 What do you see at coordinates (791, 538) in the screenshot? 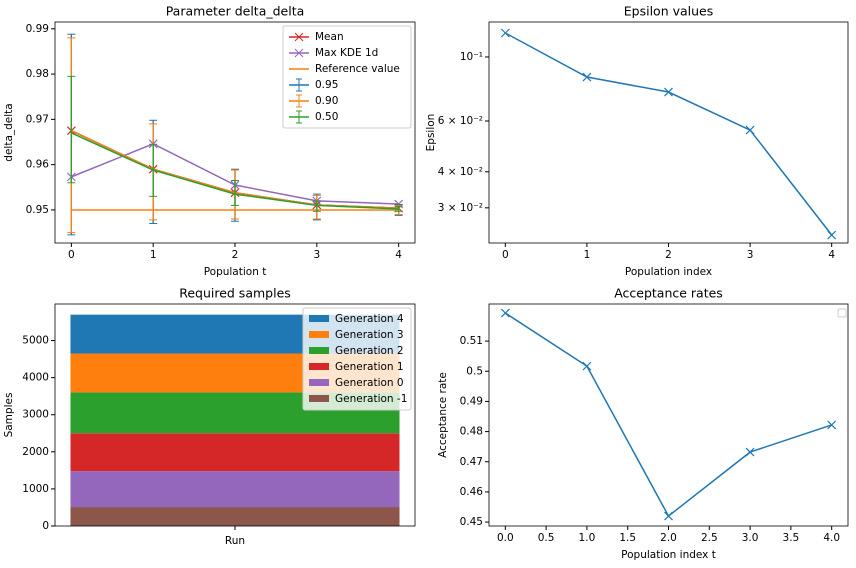
I see `x-tick-label: 3.5` at bounding box center [791, 538].